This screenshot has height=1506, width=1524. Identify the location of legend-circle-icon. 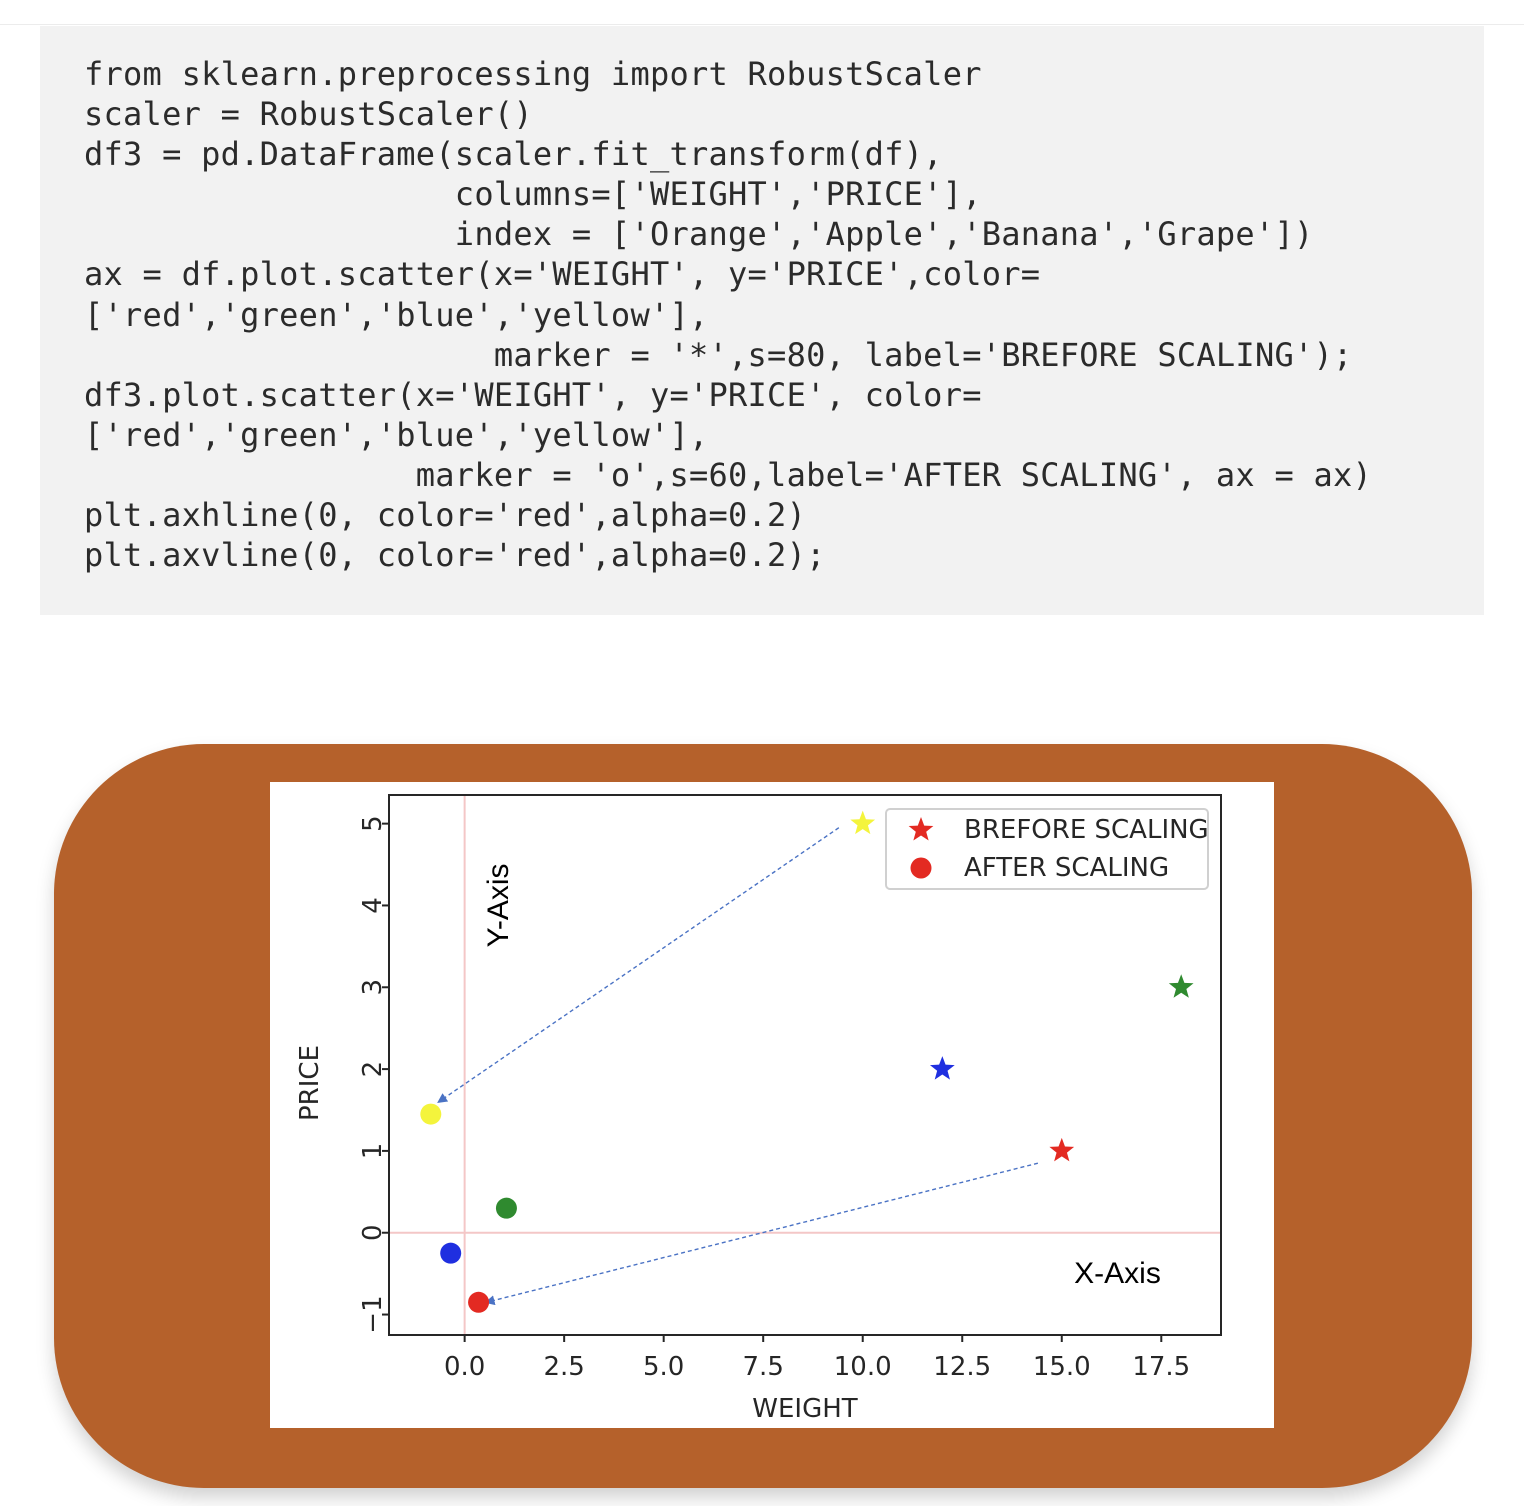
(921, 868).